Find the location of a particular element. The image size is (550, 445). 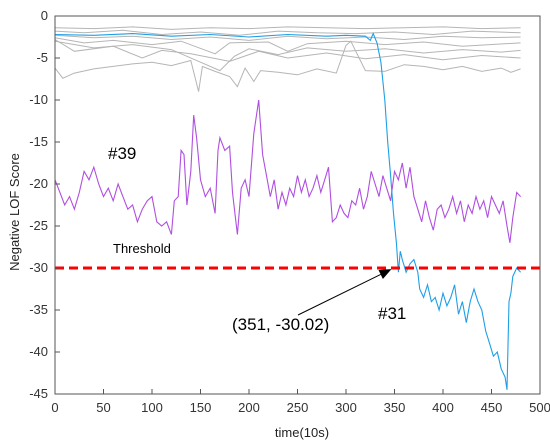

x-tick-label: 450 is located at coordinates (492, 407).